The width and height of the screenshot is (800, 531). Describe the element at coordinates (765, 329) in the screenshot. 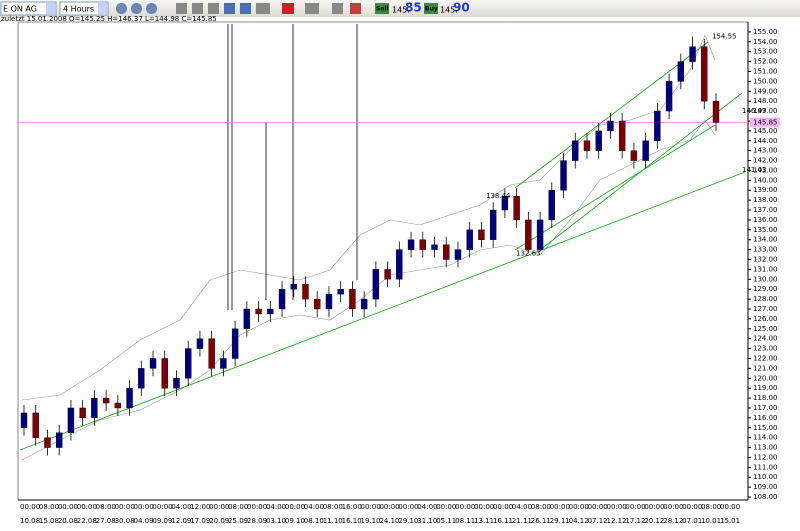

I see `y-tick-label: 125.00` at that location.